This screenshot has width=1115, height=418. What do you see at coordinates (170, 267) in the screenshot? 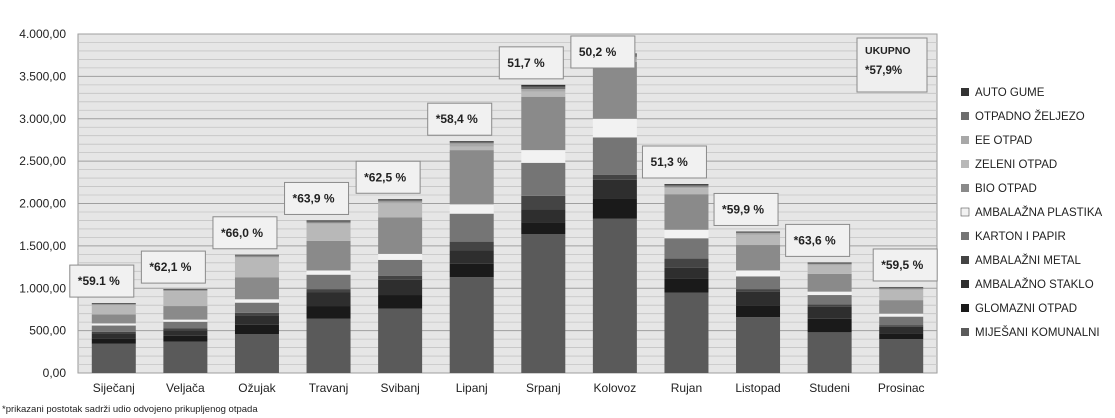
I see `percentage-label: *62,1 %` at bounding box center [170, 267].